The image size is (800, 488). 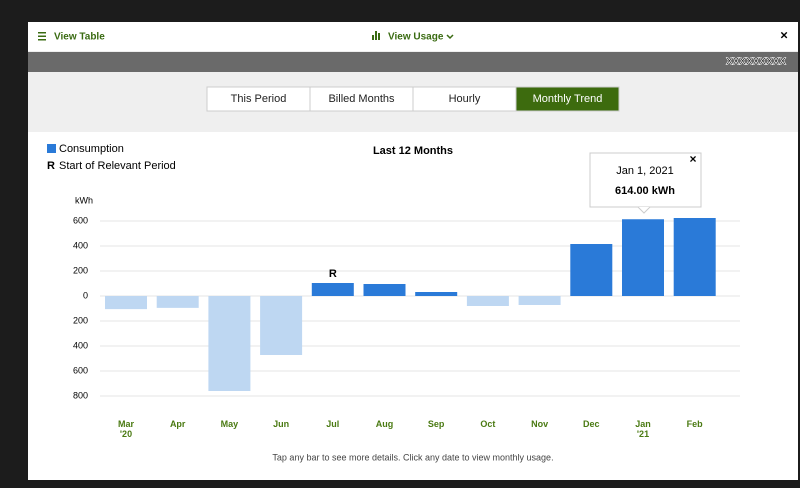 What do you see at coordinates (413, 151) in the screenshot?
I see `chart-title: Last 12 Months` at bounding box center [413, 151].